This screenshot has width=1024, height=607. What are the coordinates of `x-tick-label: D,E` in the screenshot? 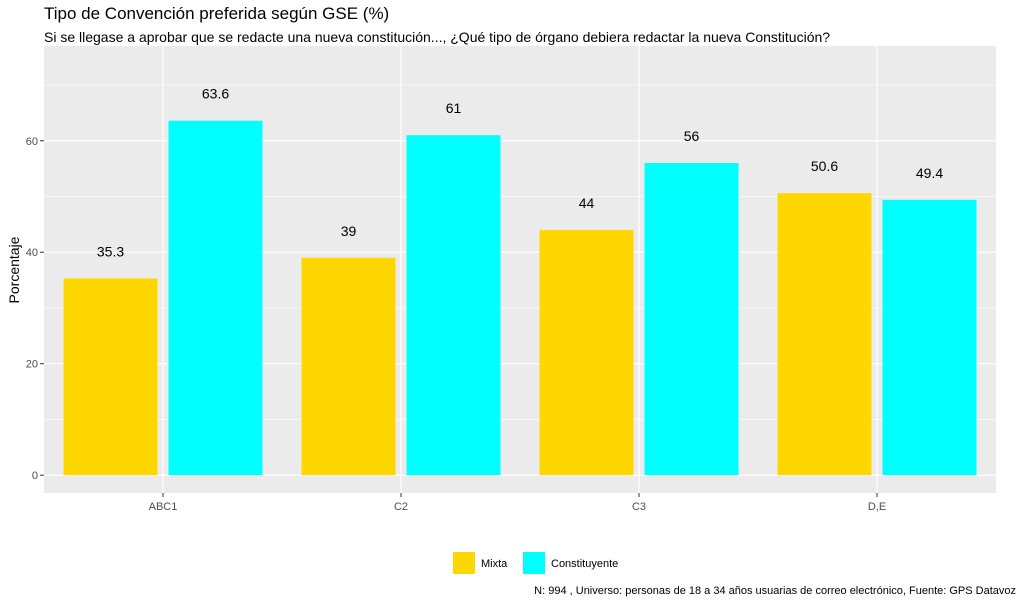 It's located at (877, 507).